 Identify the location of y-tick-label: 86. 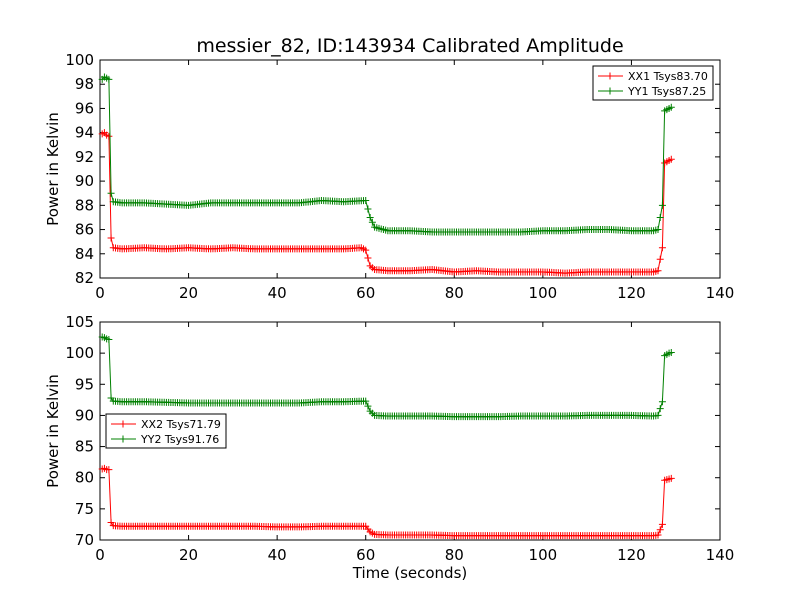
(84, 230).